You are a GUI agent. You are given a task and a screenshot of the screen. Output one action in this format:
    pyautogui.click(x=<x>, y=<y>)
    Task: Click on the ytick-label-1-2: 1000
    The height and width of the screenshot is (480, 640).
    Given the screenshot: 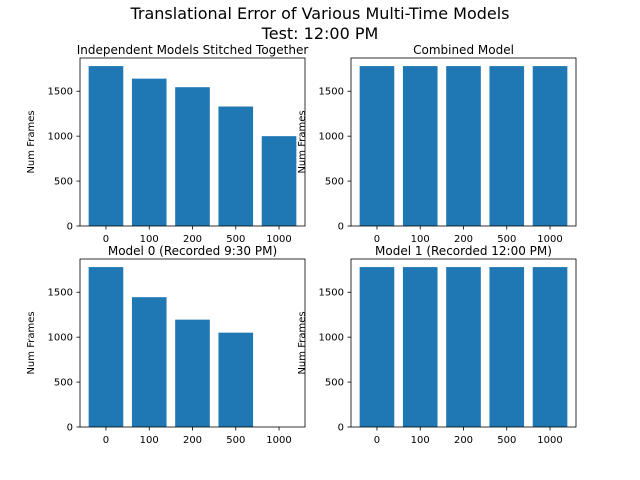 What is the action you would take?
    pyautogui.click(x=331, y=137)
    